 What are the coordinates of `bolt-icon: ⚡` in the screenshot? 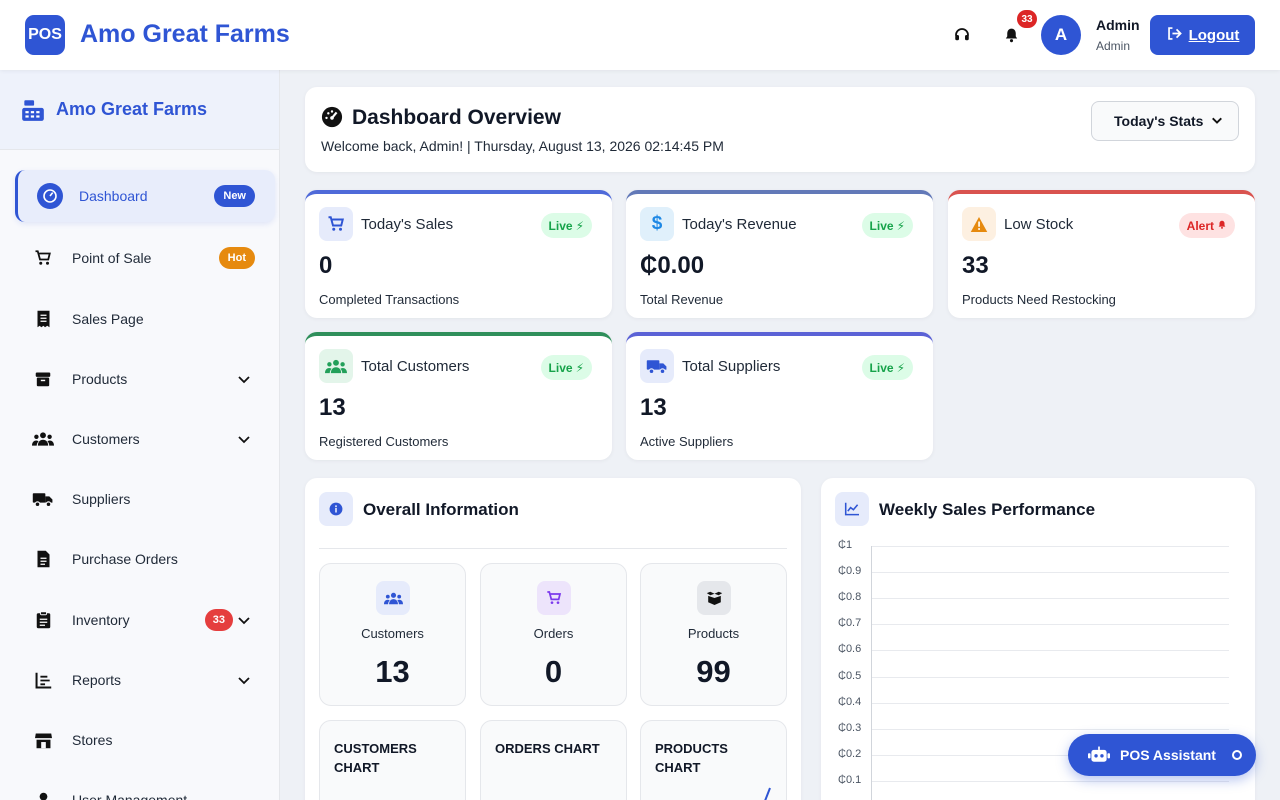 It's located at (579, 225).